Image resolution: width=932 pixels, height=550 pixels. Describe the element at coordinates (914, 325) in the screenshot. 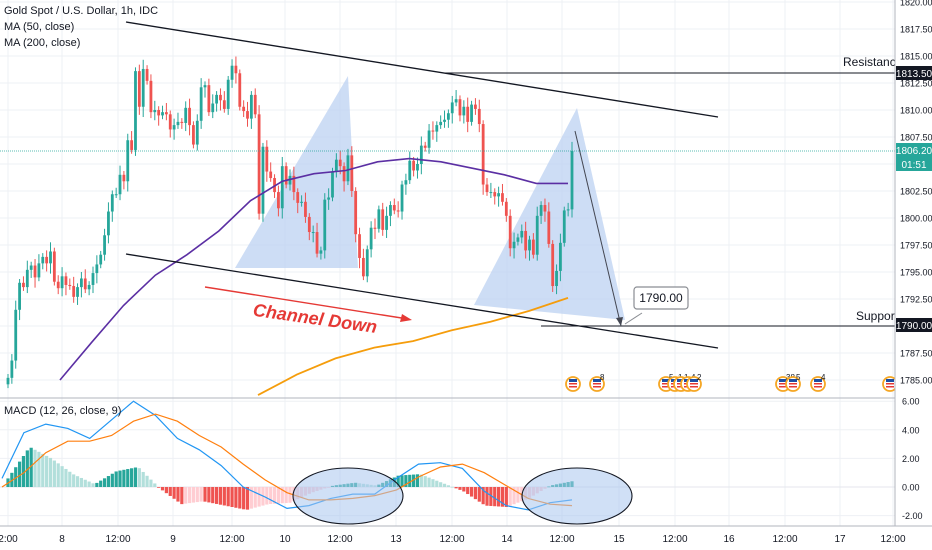

I see `support-price-tag: 1790.00` at that location.